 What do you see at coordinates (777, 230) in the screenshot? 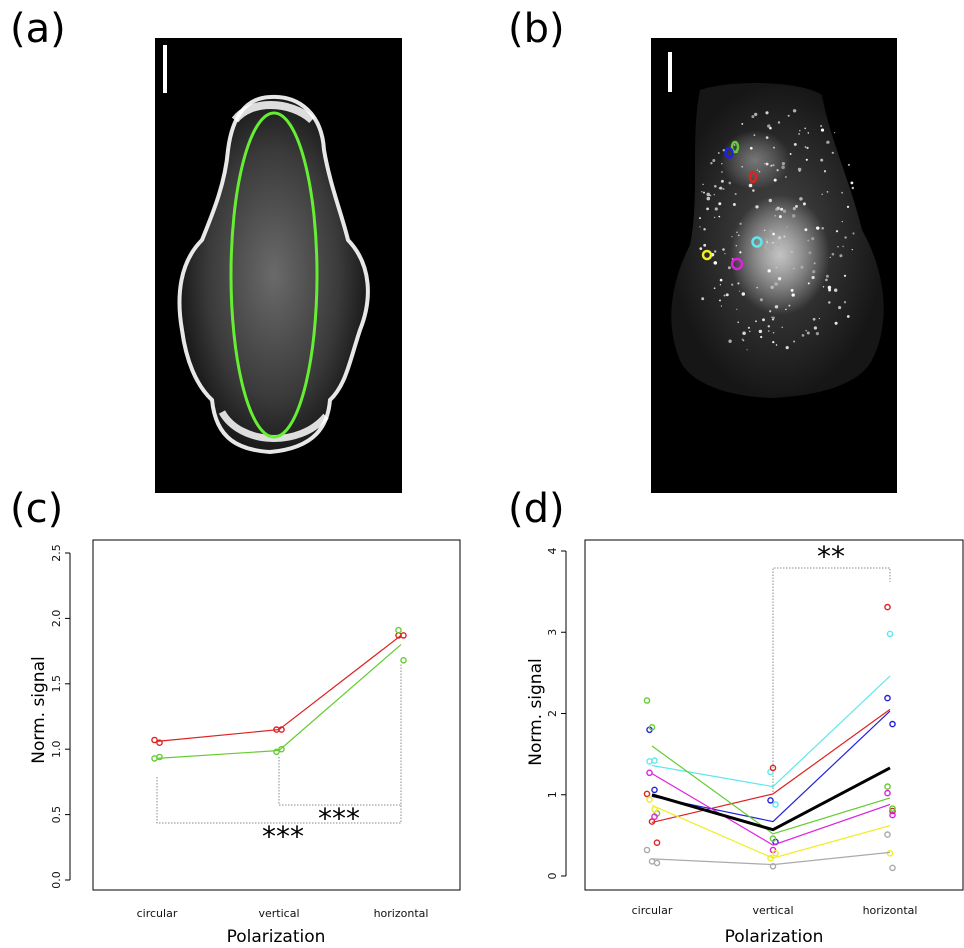
I see `fluorescence-speckles` at bounding box center [777, 230].